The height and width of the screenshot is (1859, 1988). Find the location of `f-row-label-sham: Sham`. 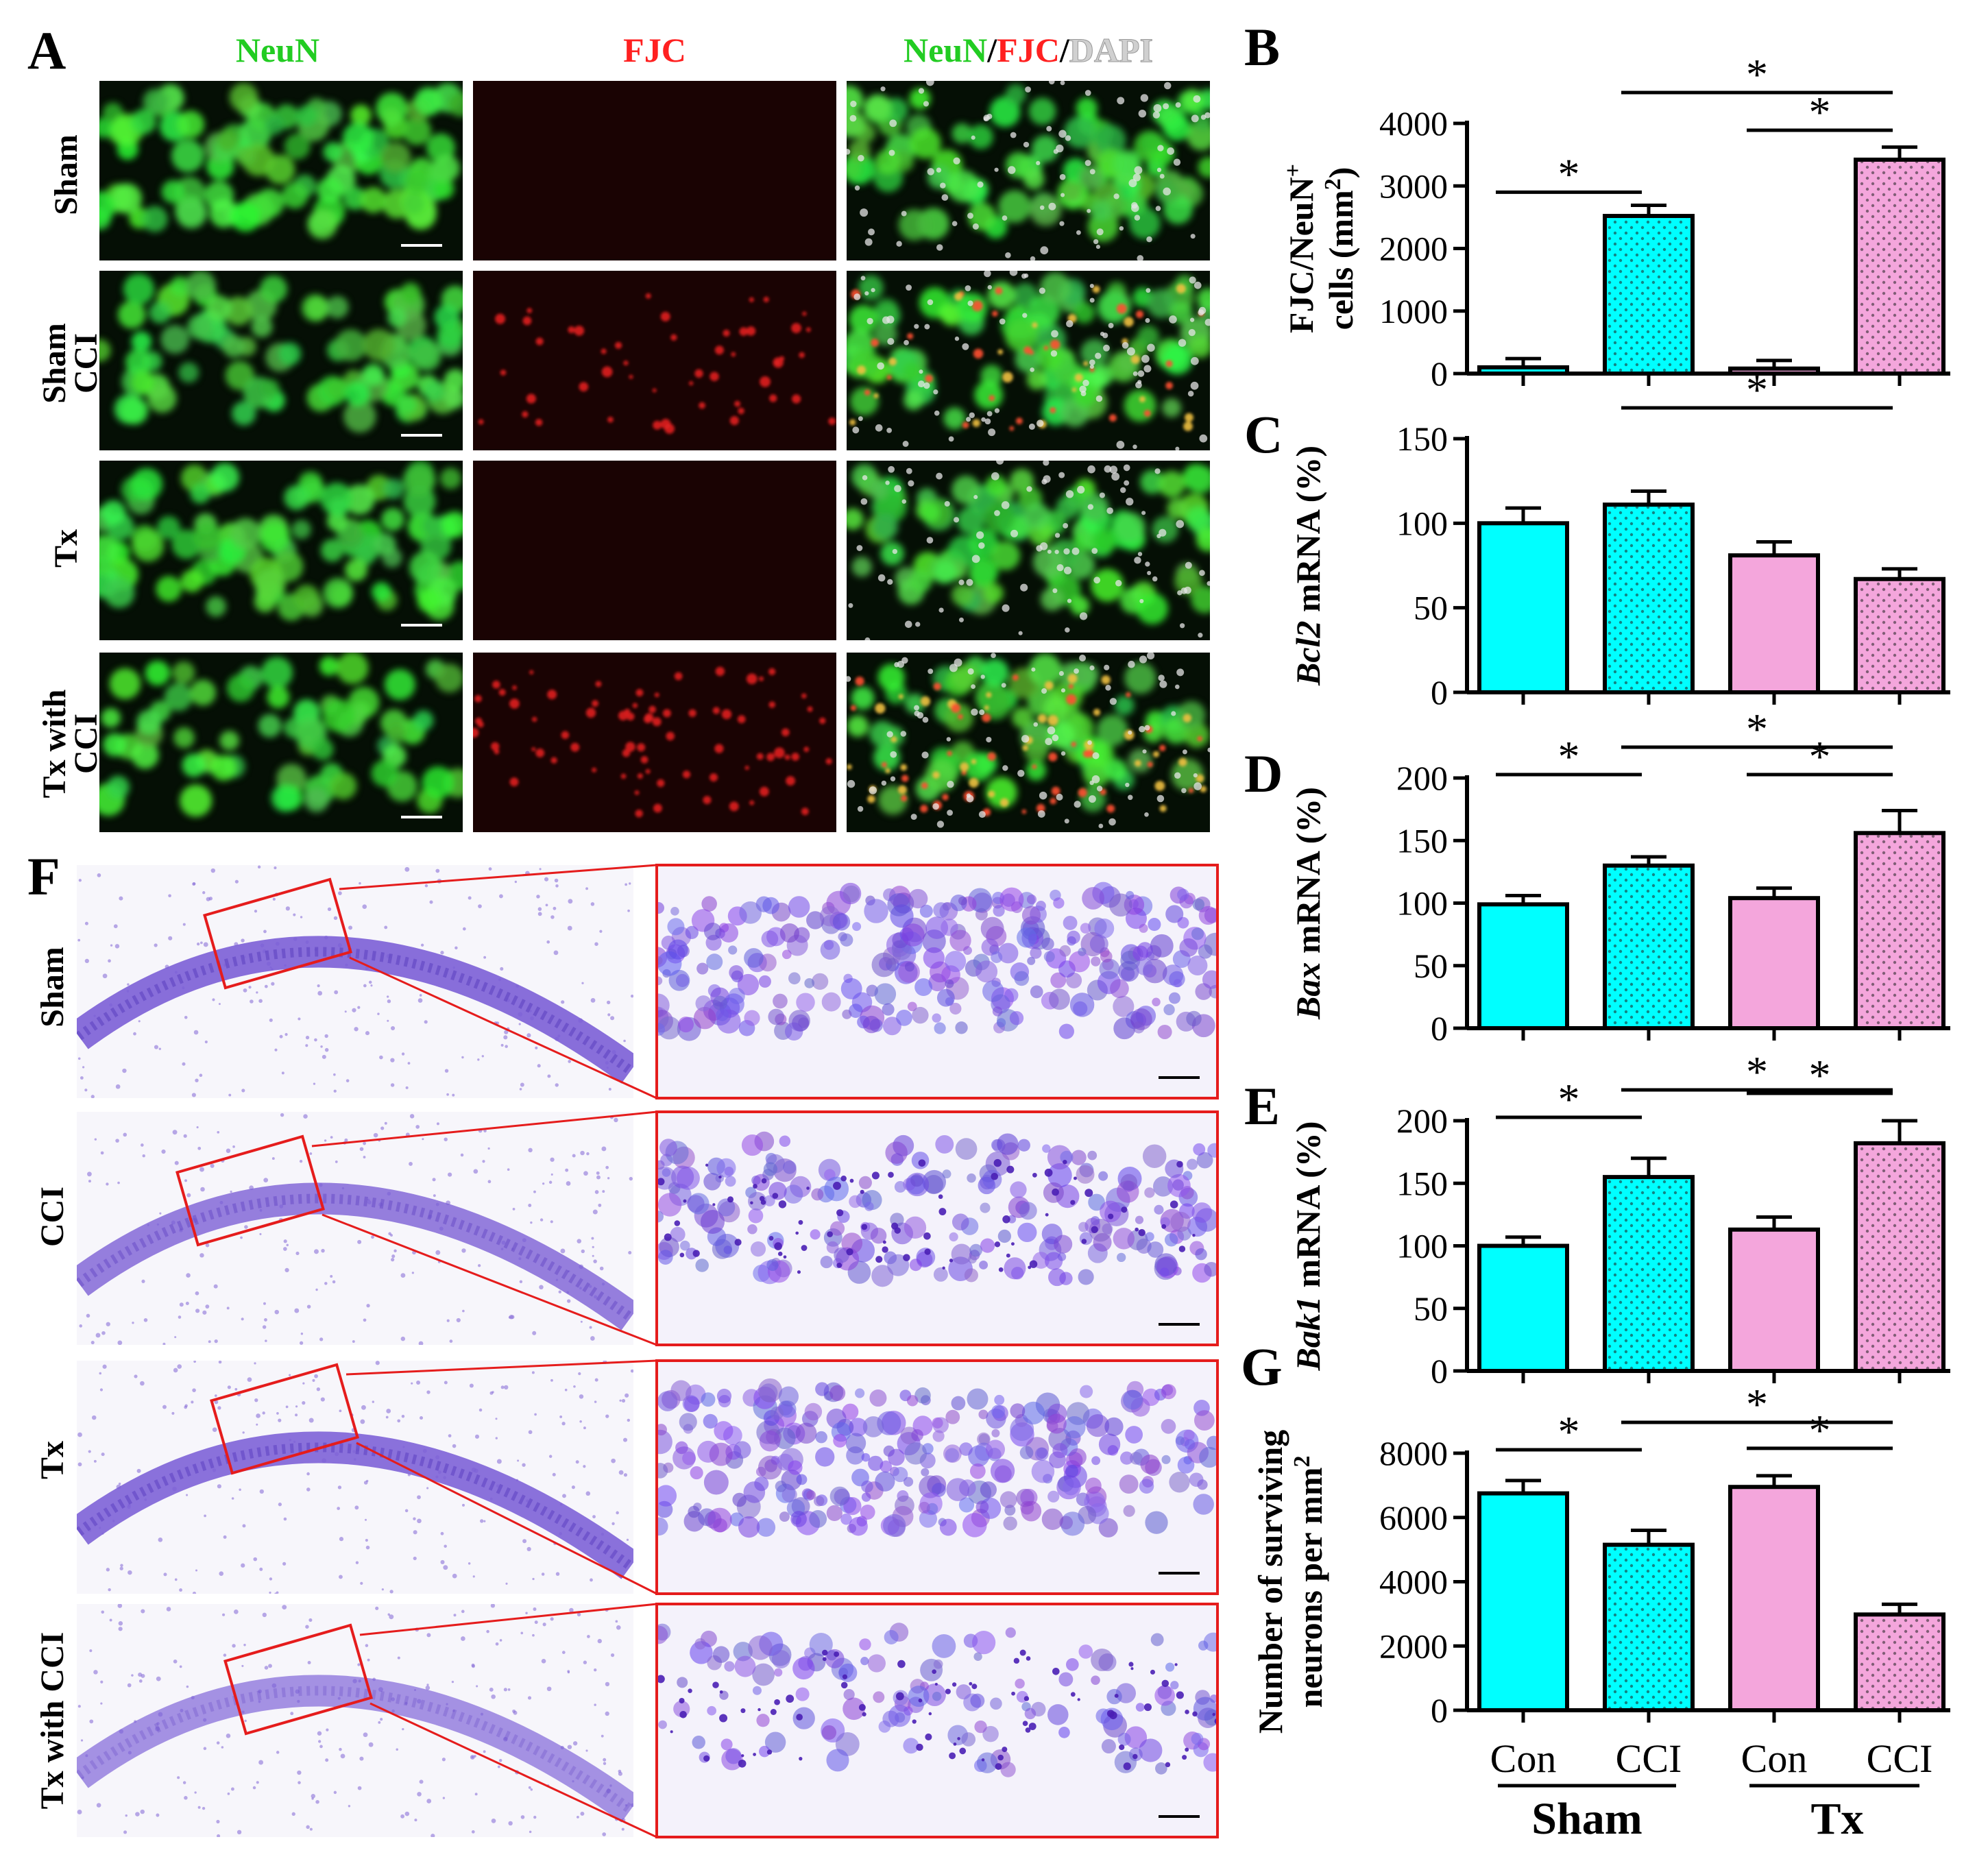

f-row-label-sham: Sham is located at coordinates (52, 987).